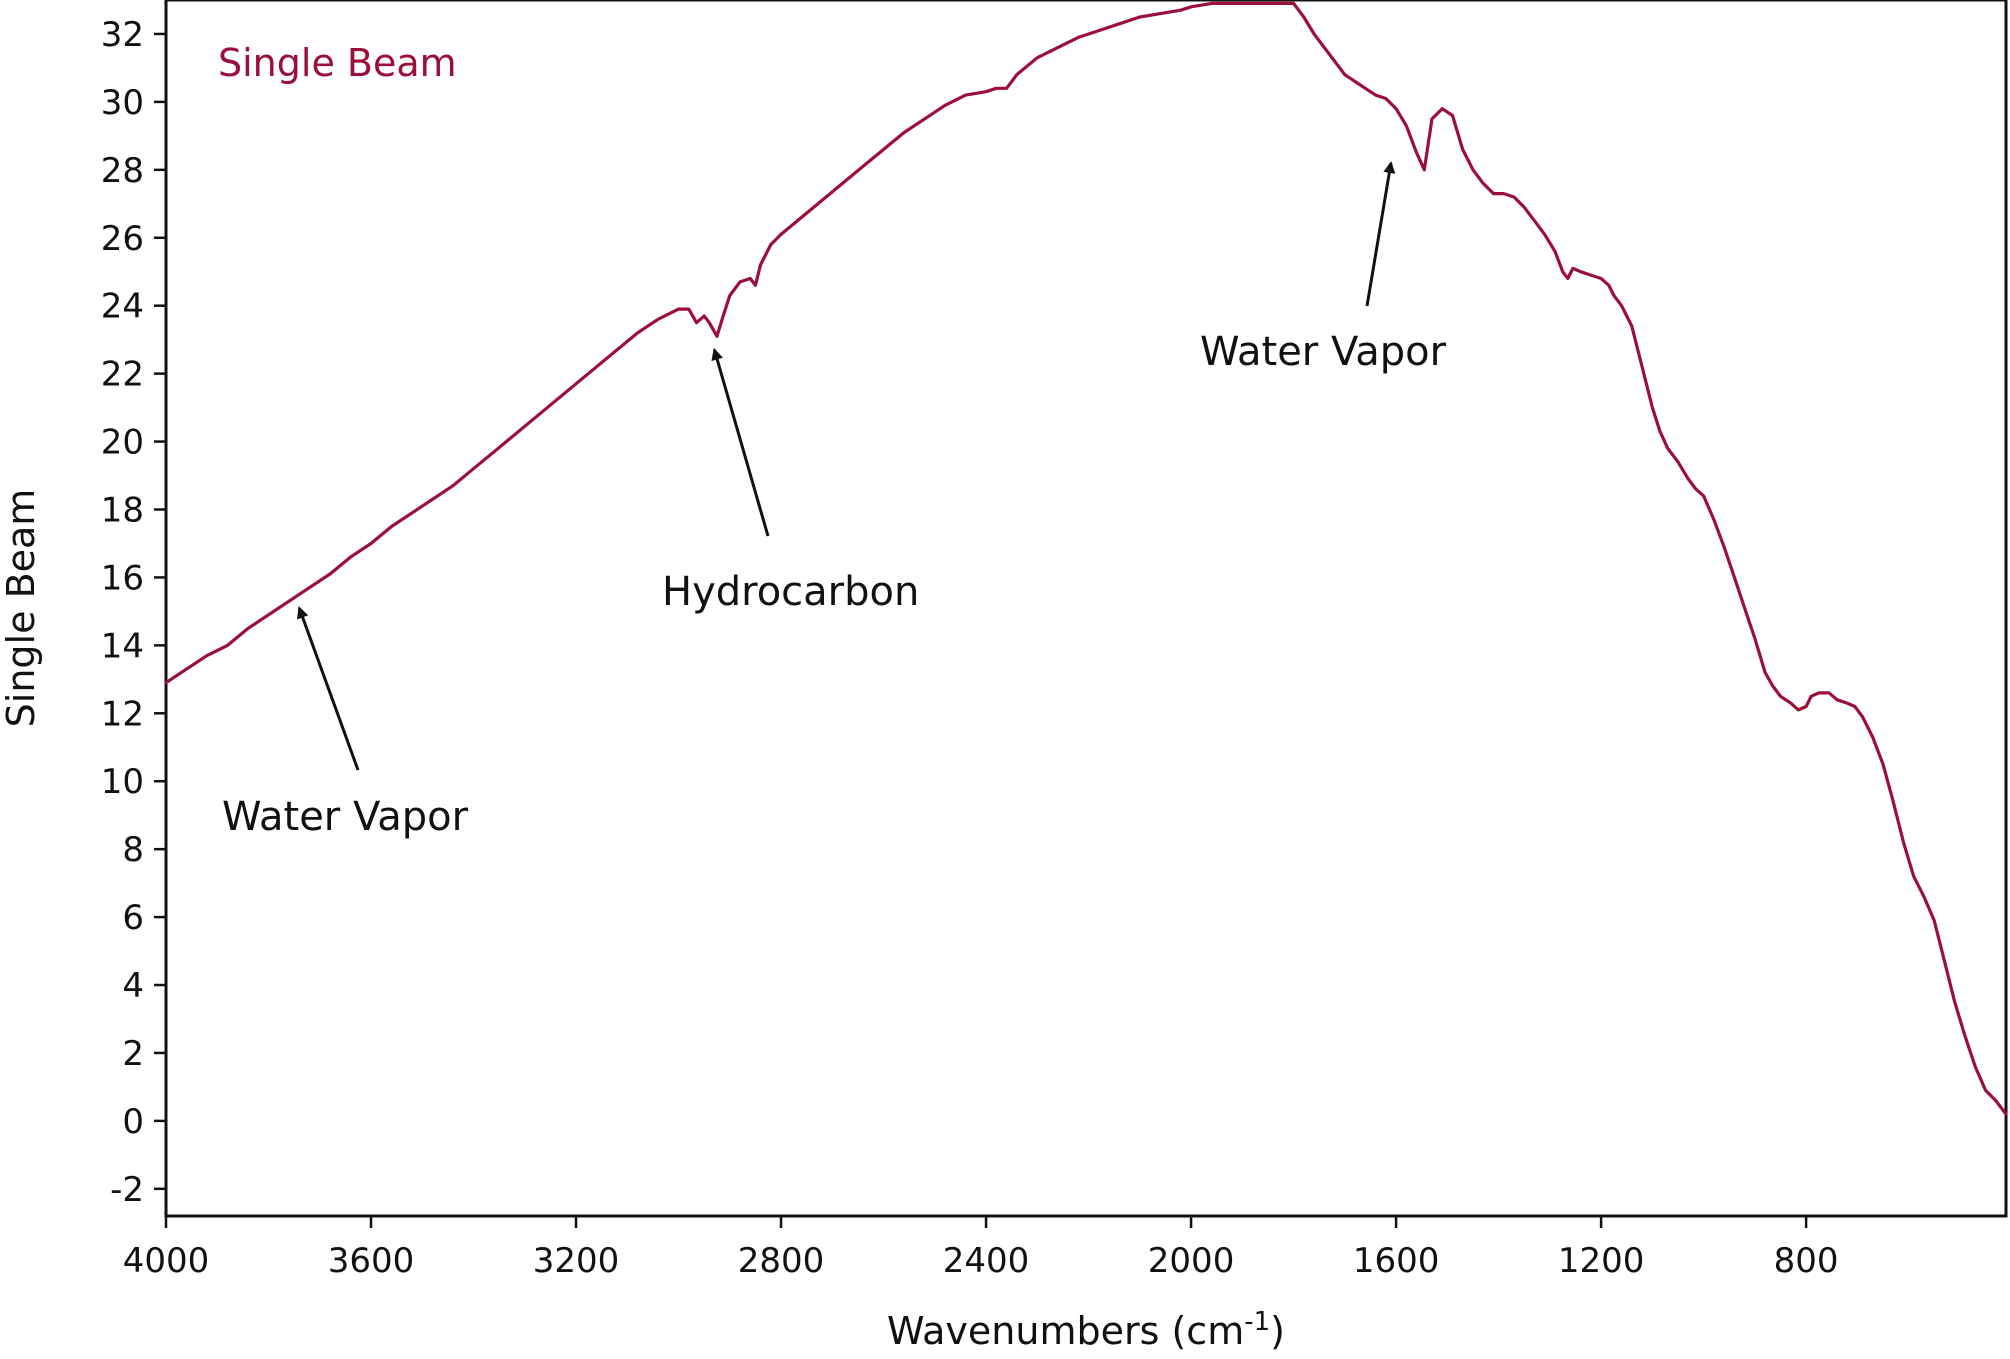 The image size is (2010, 1359). What do you see at coordinates (122, 239) in the screenshot?
I see `y-tick-label: 26` at bounding box center [122, 239].